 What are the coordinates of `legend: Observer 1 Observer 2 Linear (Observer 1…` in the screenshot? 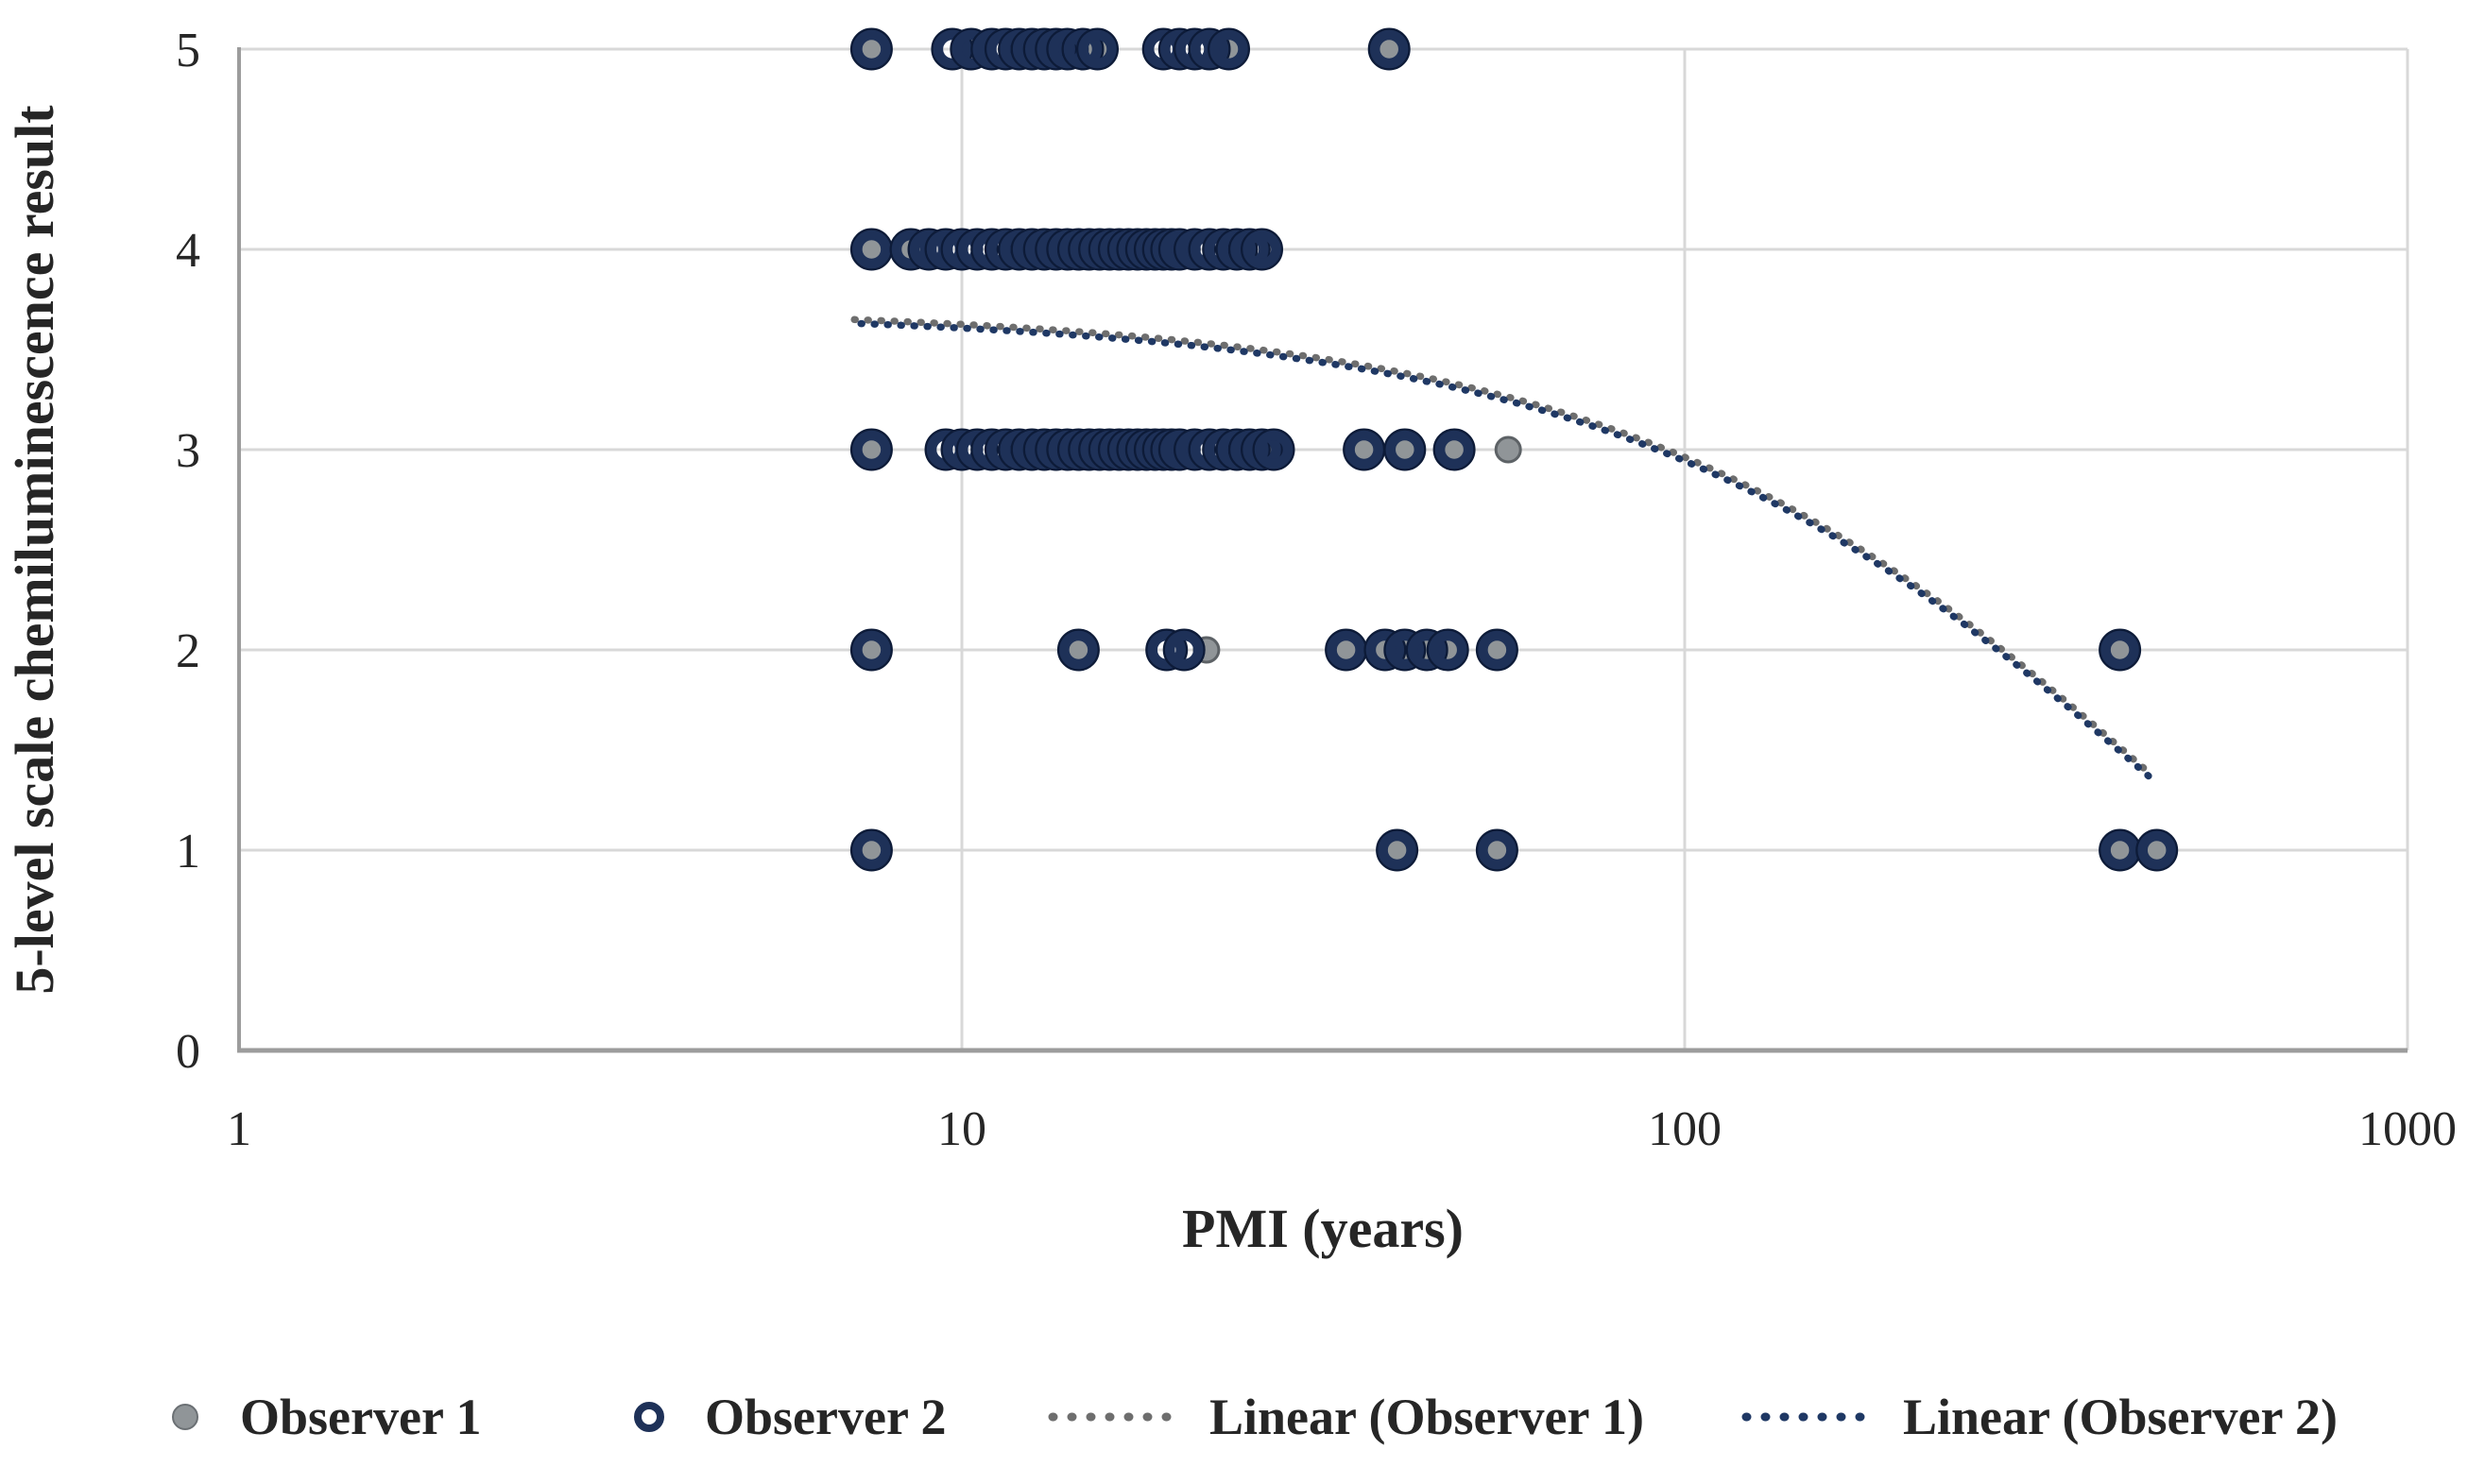 It's located at (1242, 1416).